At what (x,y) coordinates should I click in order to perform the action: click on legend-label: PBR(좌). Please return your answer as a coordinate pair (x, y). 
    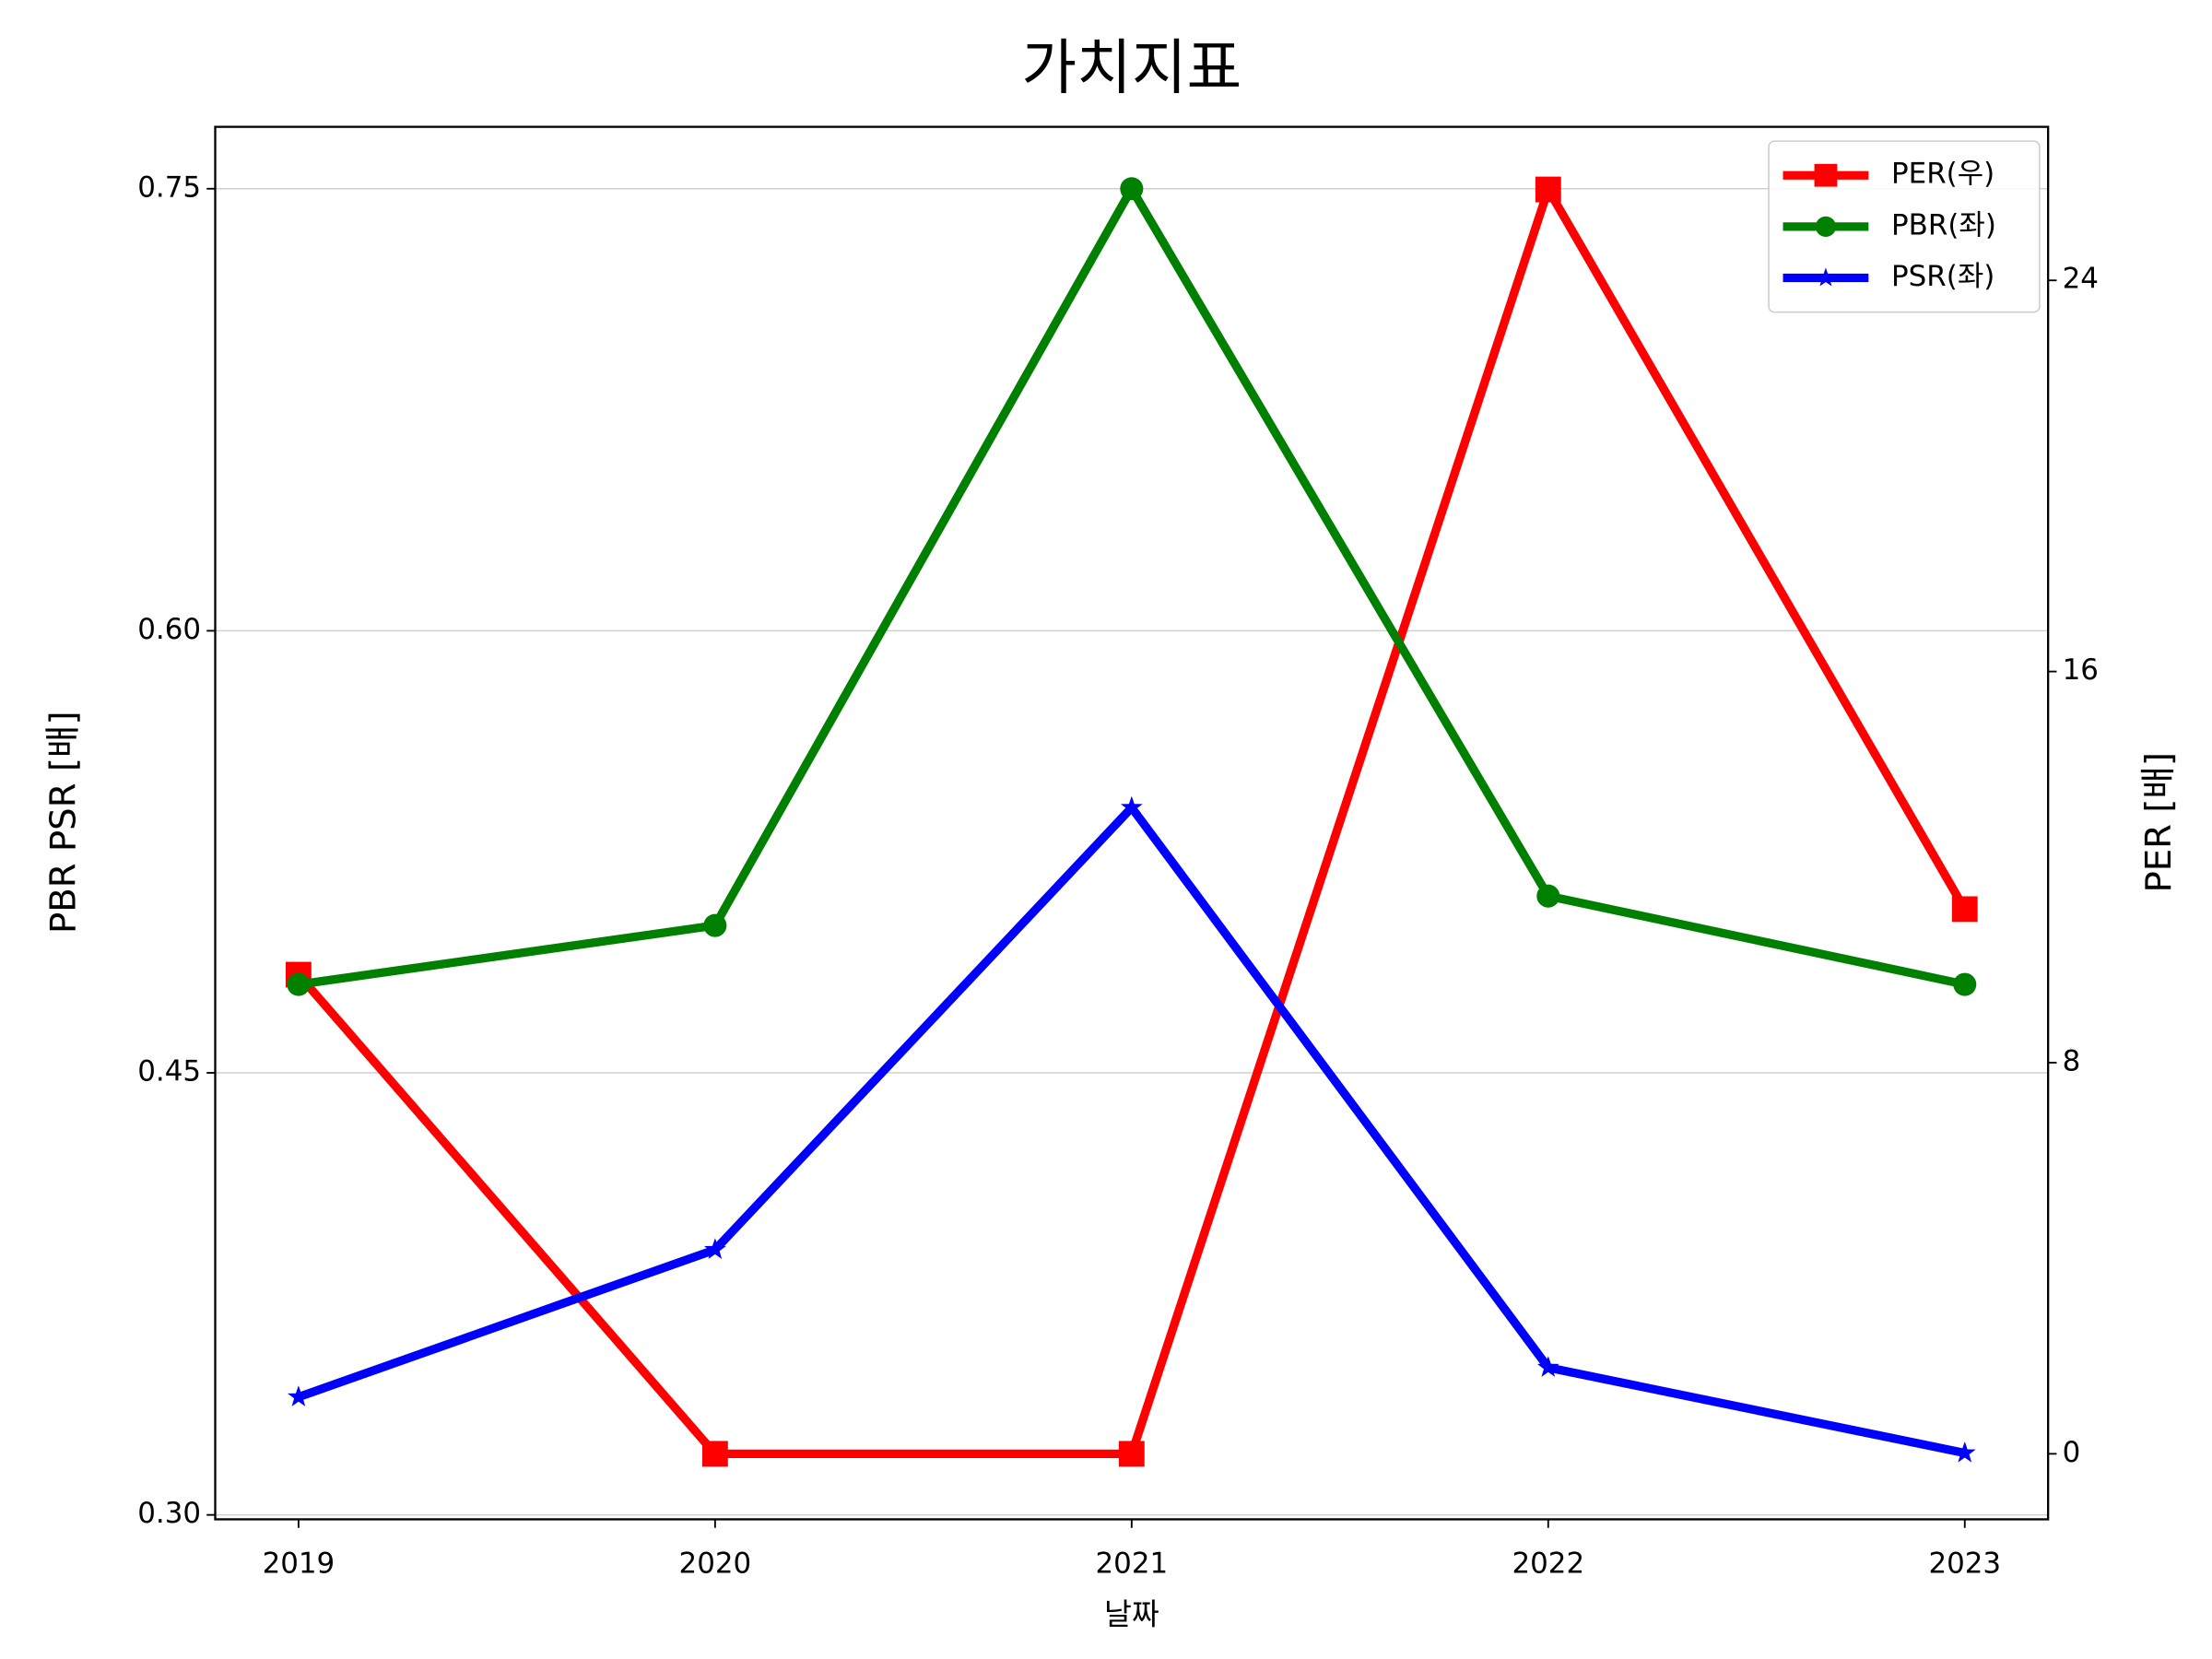
    Looking at the image, I should click on (1943, 224).